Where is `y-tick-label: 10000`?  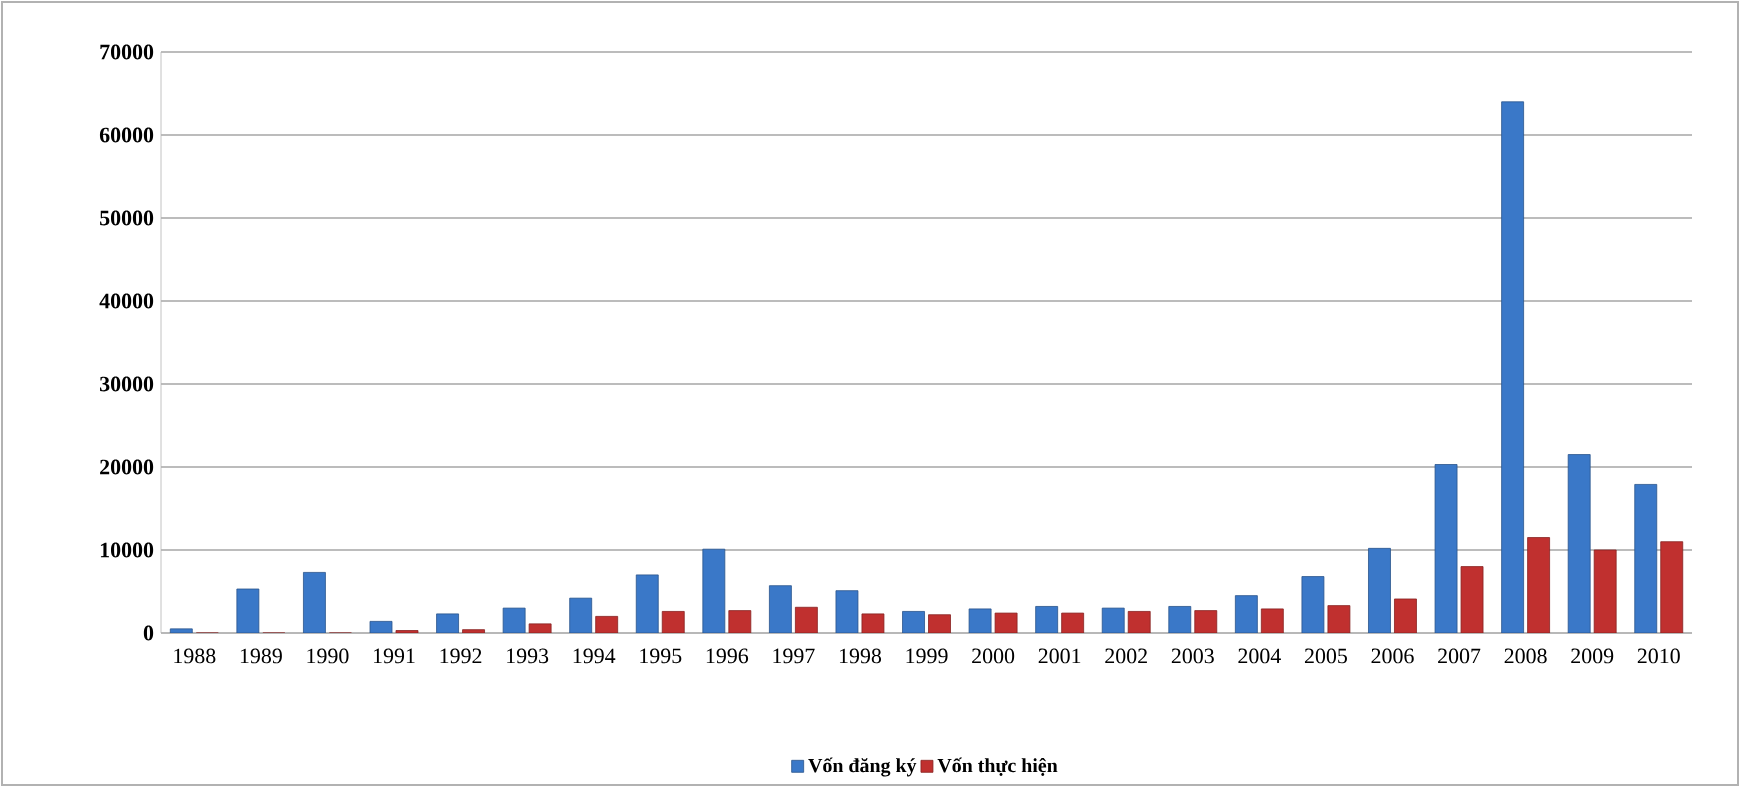
y-tick-label: 10000 is located at coordinates (127, 550).